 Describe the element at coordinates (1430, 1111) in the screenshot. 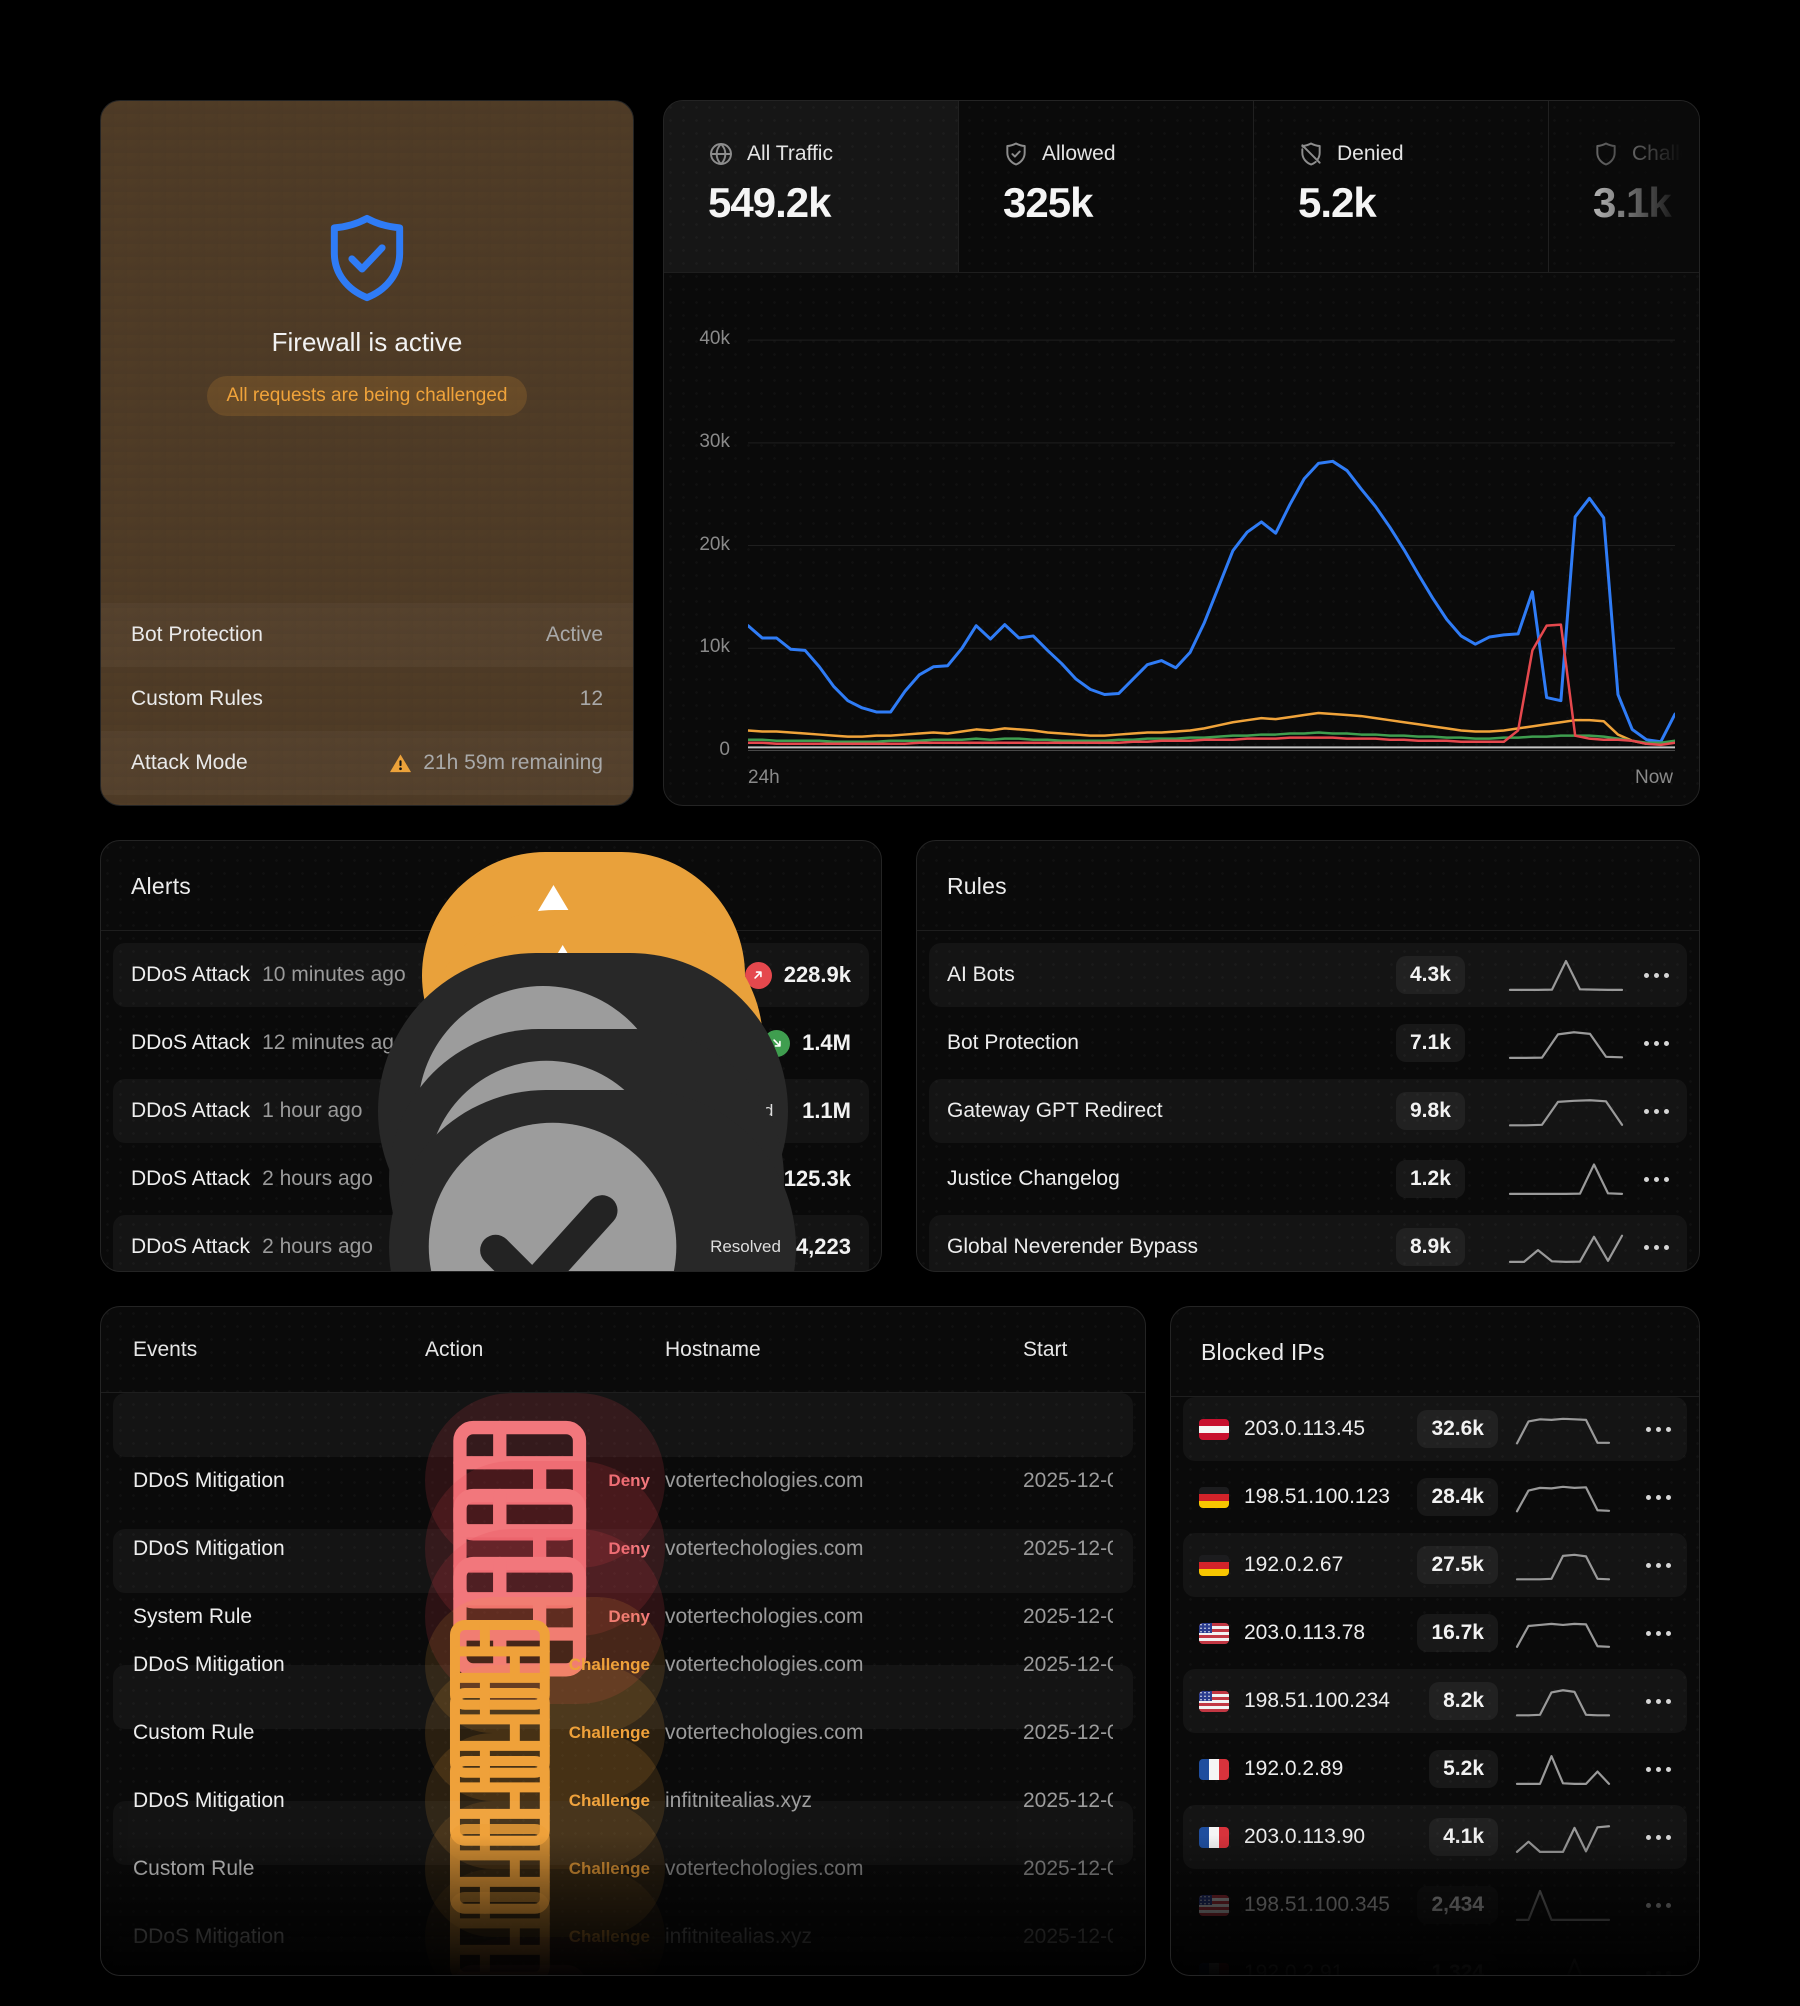

I see `rule-hit-count: 9.8k` at that location.